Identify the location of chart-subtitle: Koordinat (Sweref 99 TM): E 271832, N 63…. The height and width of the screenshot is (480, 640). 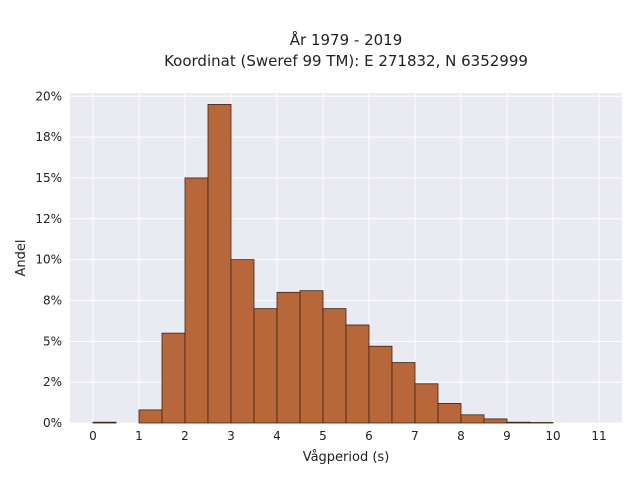
(346, 61).